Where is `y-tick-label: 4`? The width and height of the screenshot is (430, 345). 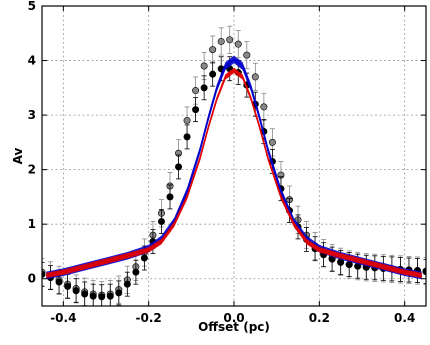 y-tick-label: 4 is located at coordinates (32, 61).